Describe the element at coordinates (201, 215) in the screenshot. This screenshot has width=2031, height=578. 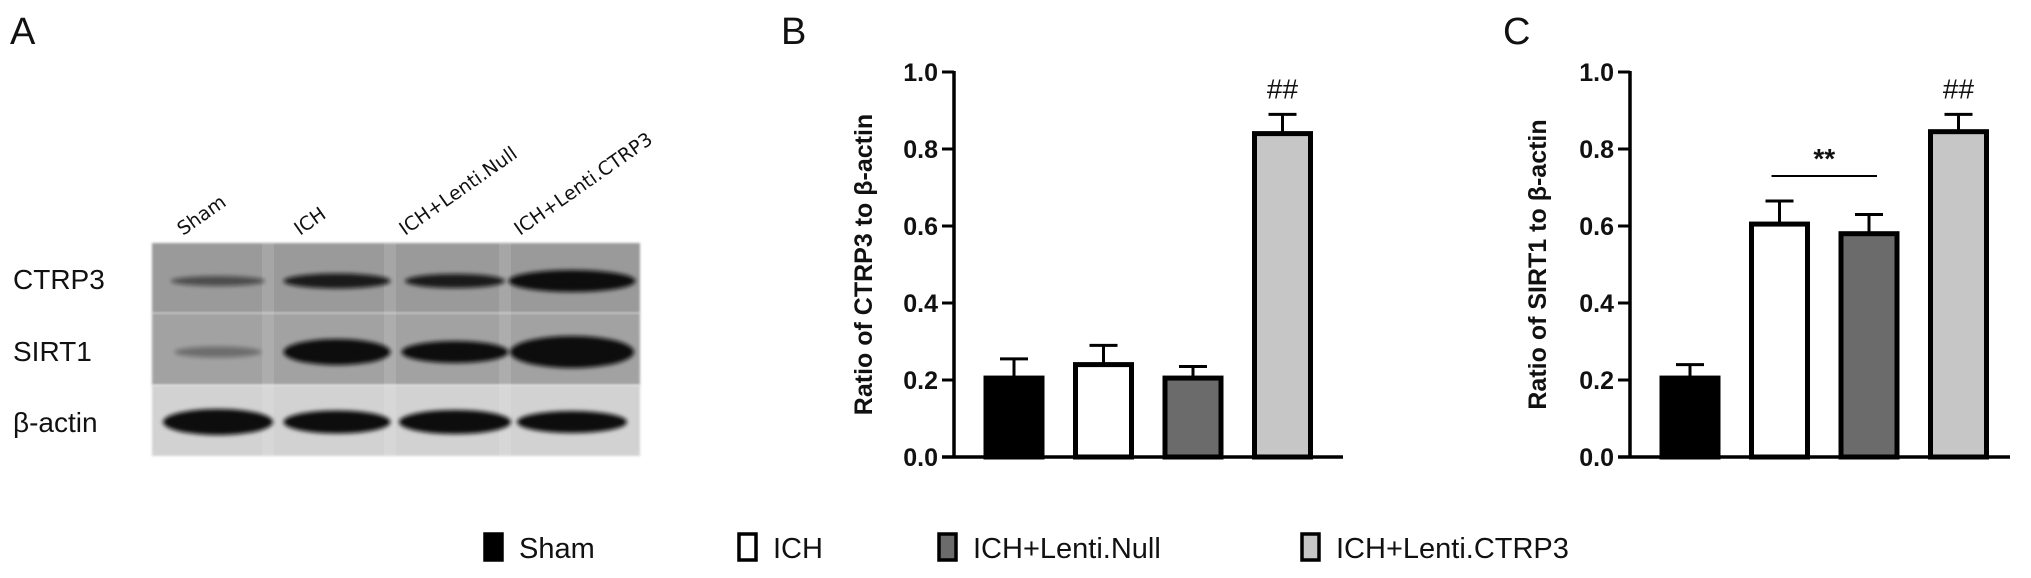
I see `lane-label: Sham` at that location.